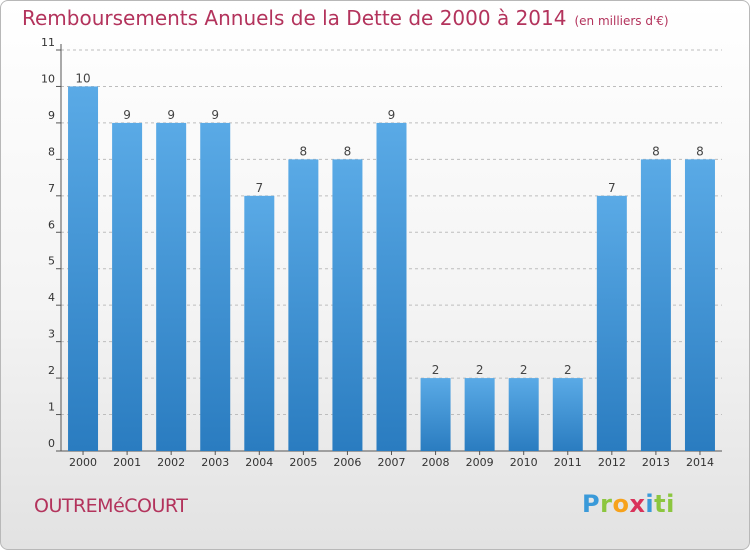 The image size is (750, 550). I want to click on x-tick-label: 2005, so click(303, 462).